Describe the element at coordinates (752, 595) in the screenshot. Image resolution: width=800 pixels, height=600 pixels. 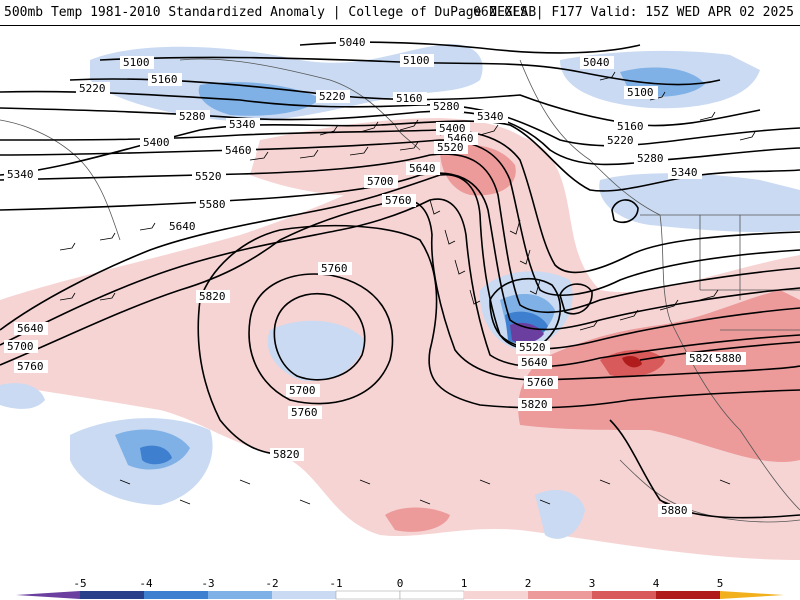
I see `colorbar-right-arrow` at that location.